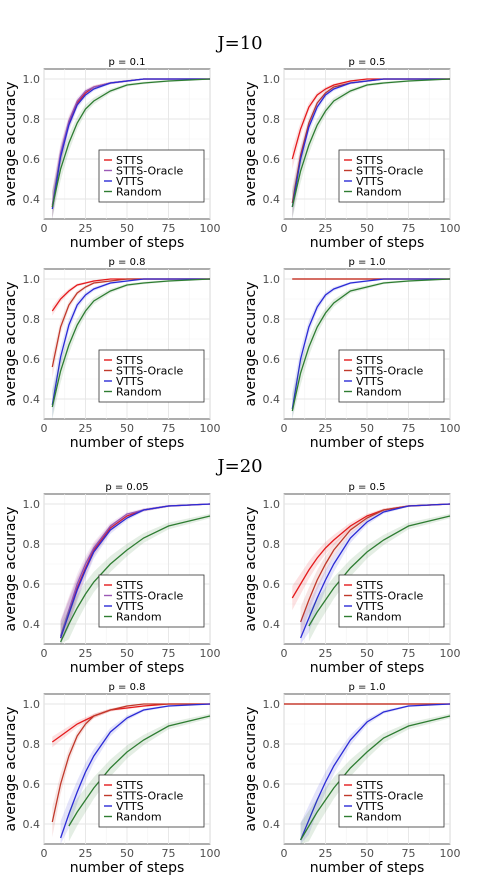 The width and height of the screenshot is (480, 889). Describe the element at coordinates (238, 466) in the screenshot. I see `section-title: J=20` at that location.